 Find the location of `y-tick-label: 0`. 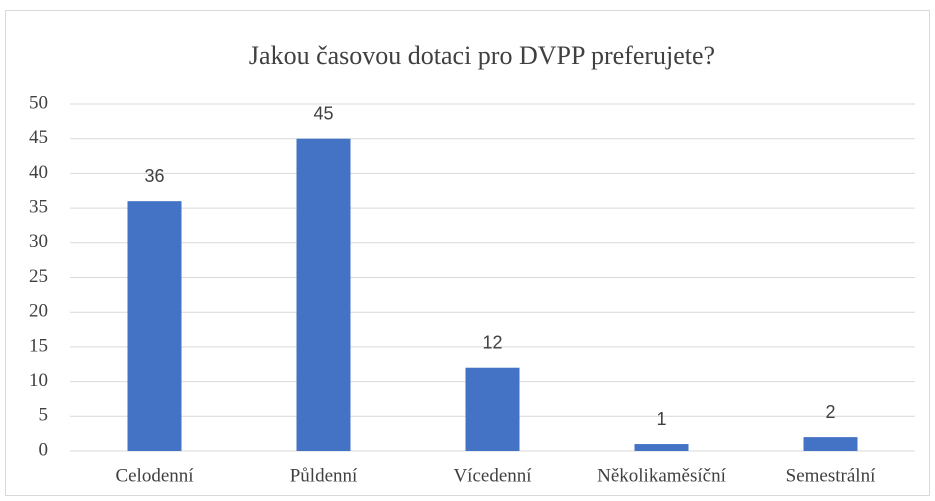

y-tick-label: 0 is located at coordinates (44, 449).